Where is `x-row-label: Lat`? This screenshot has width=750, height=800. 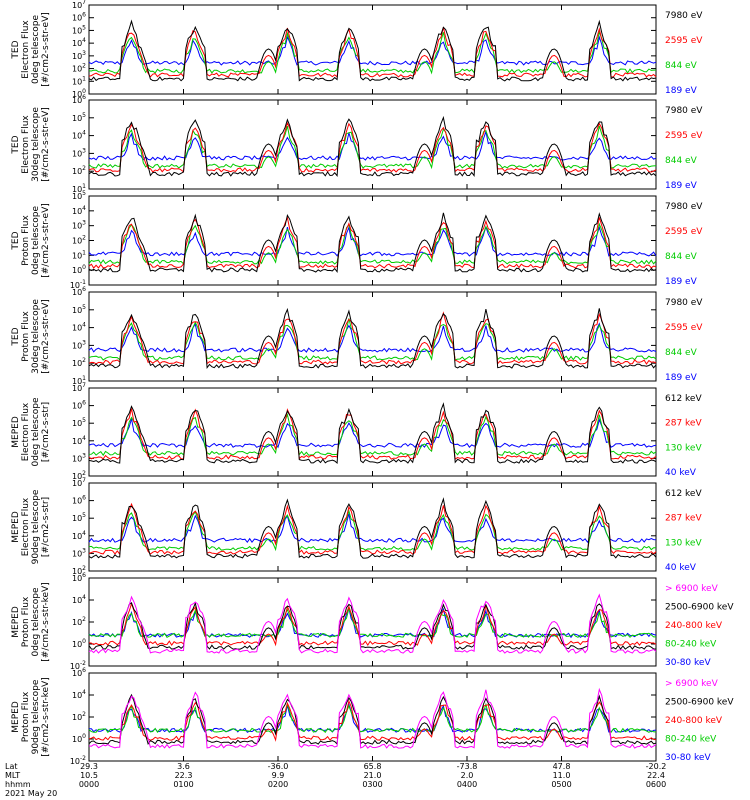
x-row-label: Lat is located at coordinates (11, 766).